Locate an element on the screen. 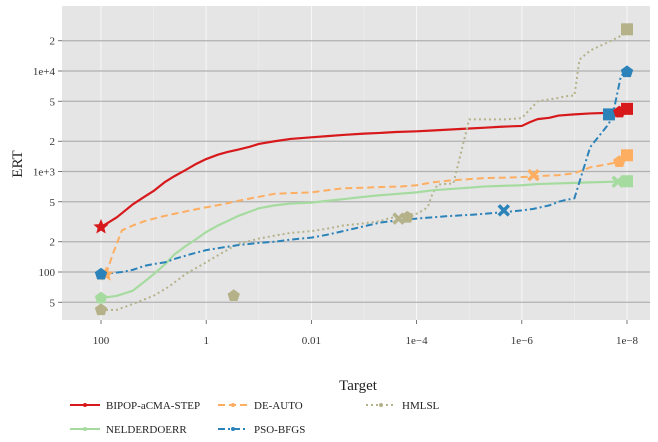 This screenshot has width=658, height=442. legend-item-pso-bfgs: PSO-BFGS is located at coordinates (261, 430).